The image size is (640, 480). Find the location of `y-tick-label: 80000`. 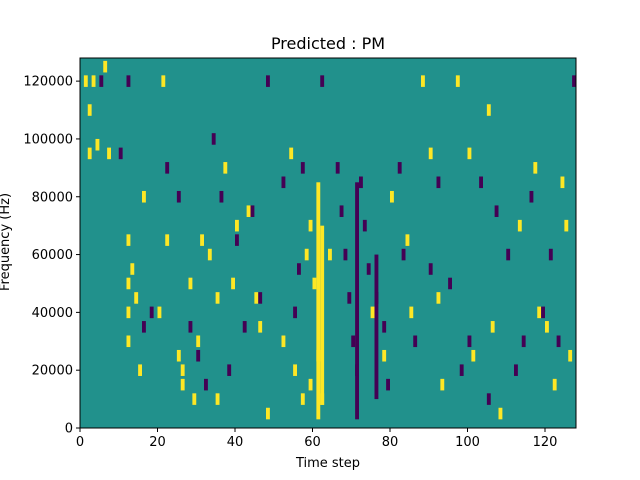

y-tick-label: 80000 is located at coordinates (52, 197).